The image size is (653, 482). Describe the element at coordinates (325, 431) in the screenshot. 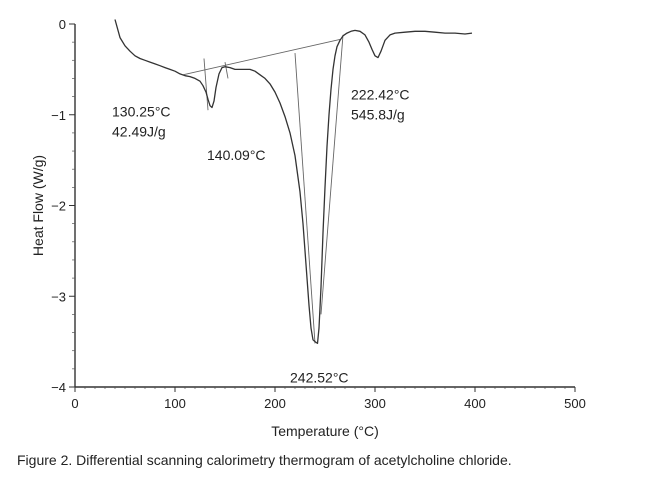

I see `x-axis-title: Temperature (°C)` at that location.